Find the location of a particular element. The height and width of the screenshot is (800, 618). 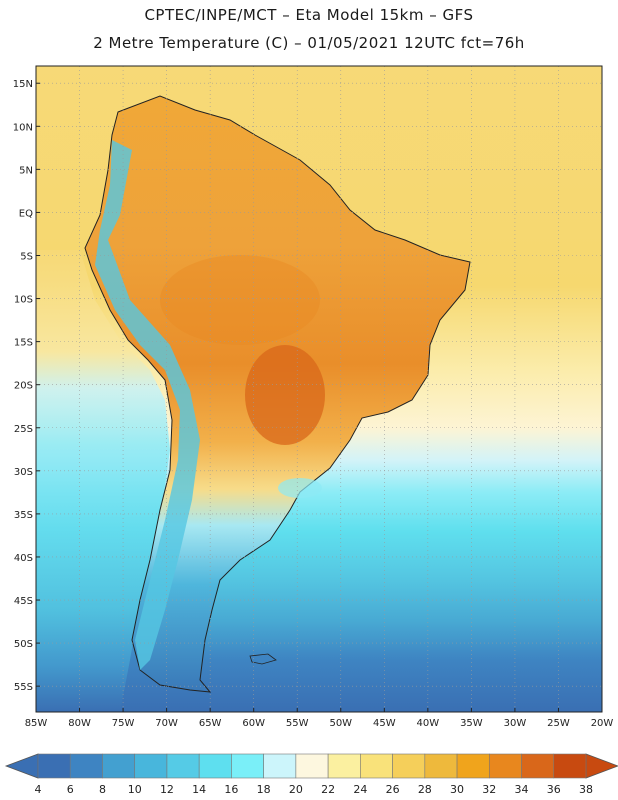

colorbar-label: 30 is located at coordinates (457, 789).